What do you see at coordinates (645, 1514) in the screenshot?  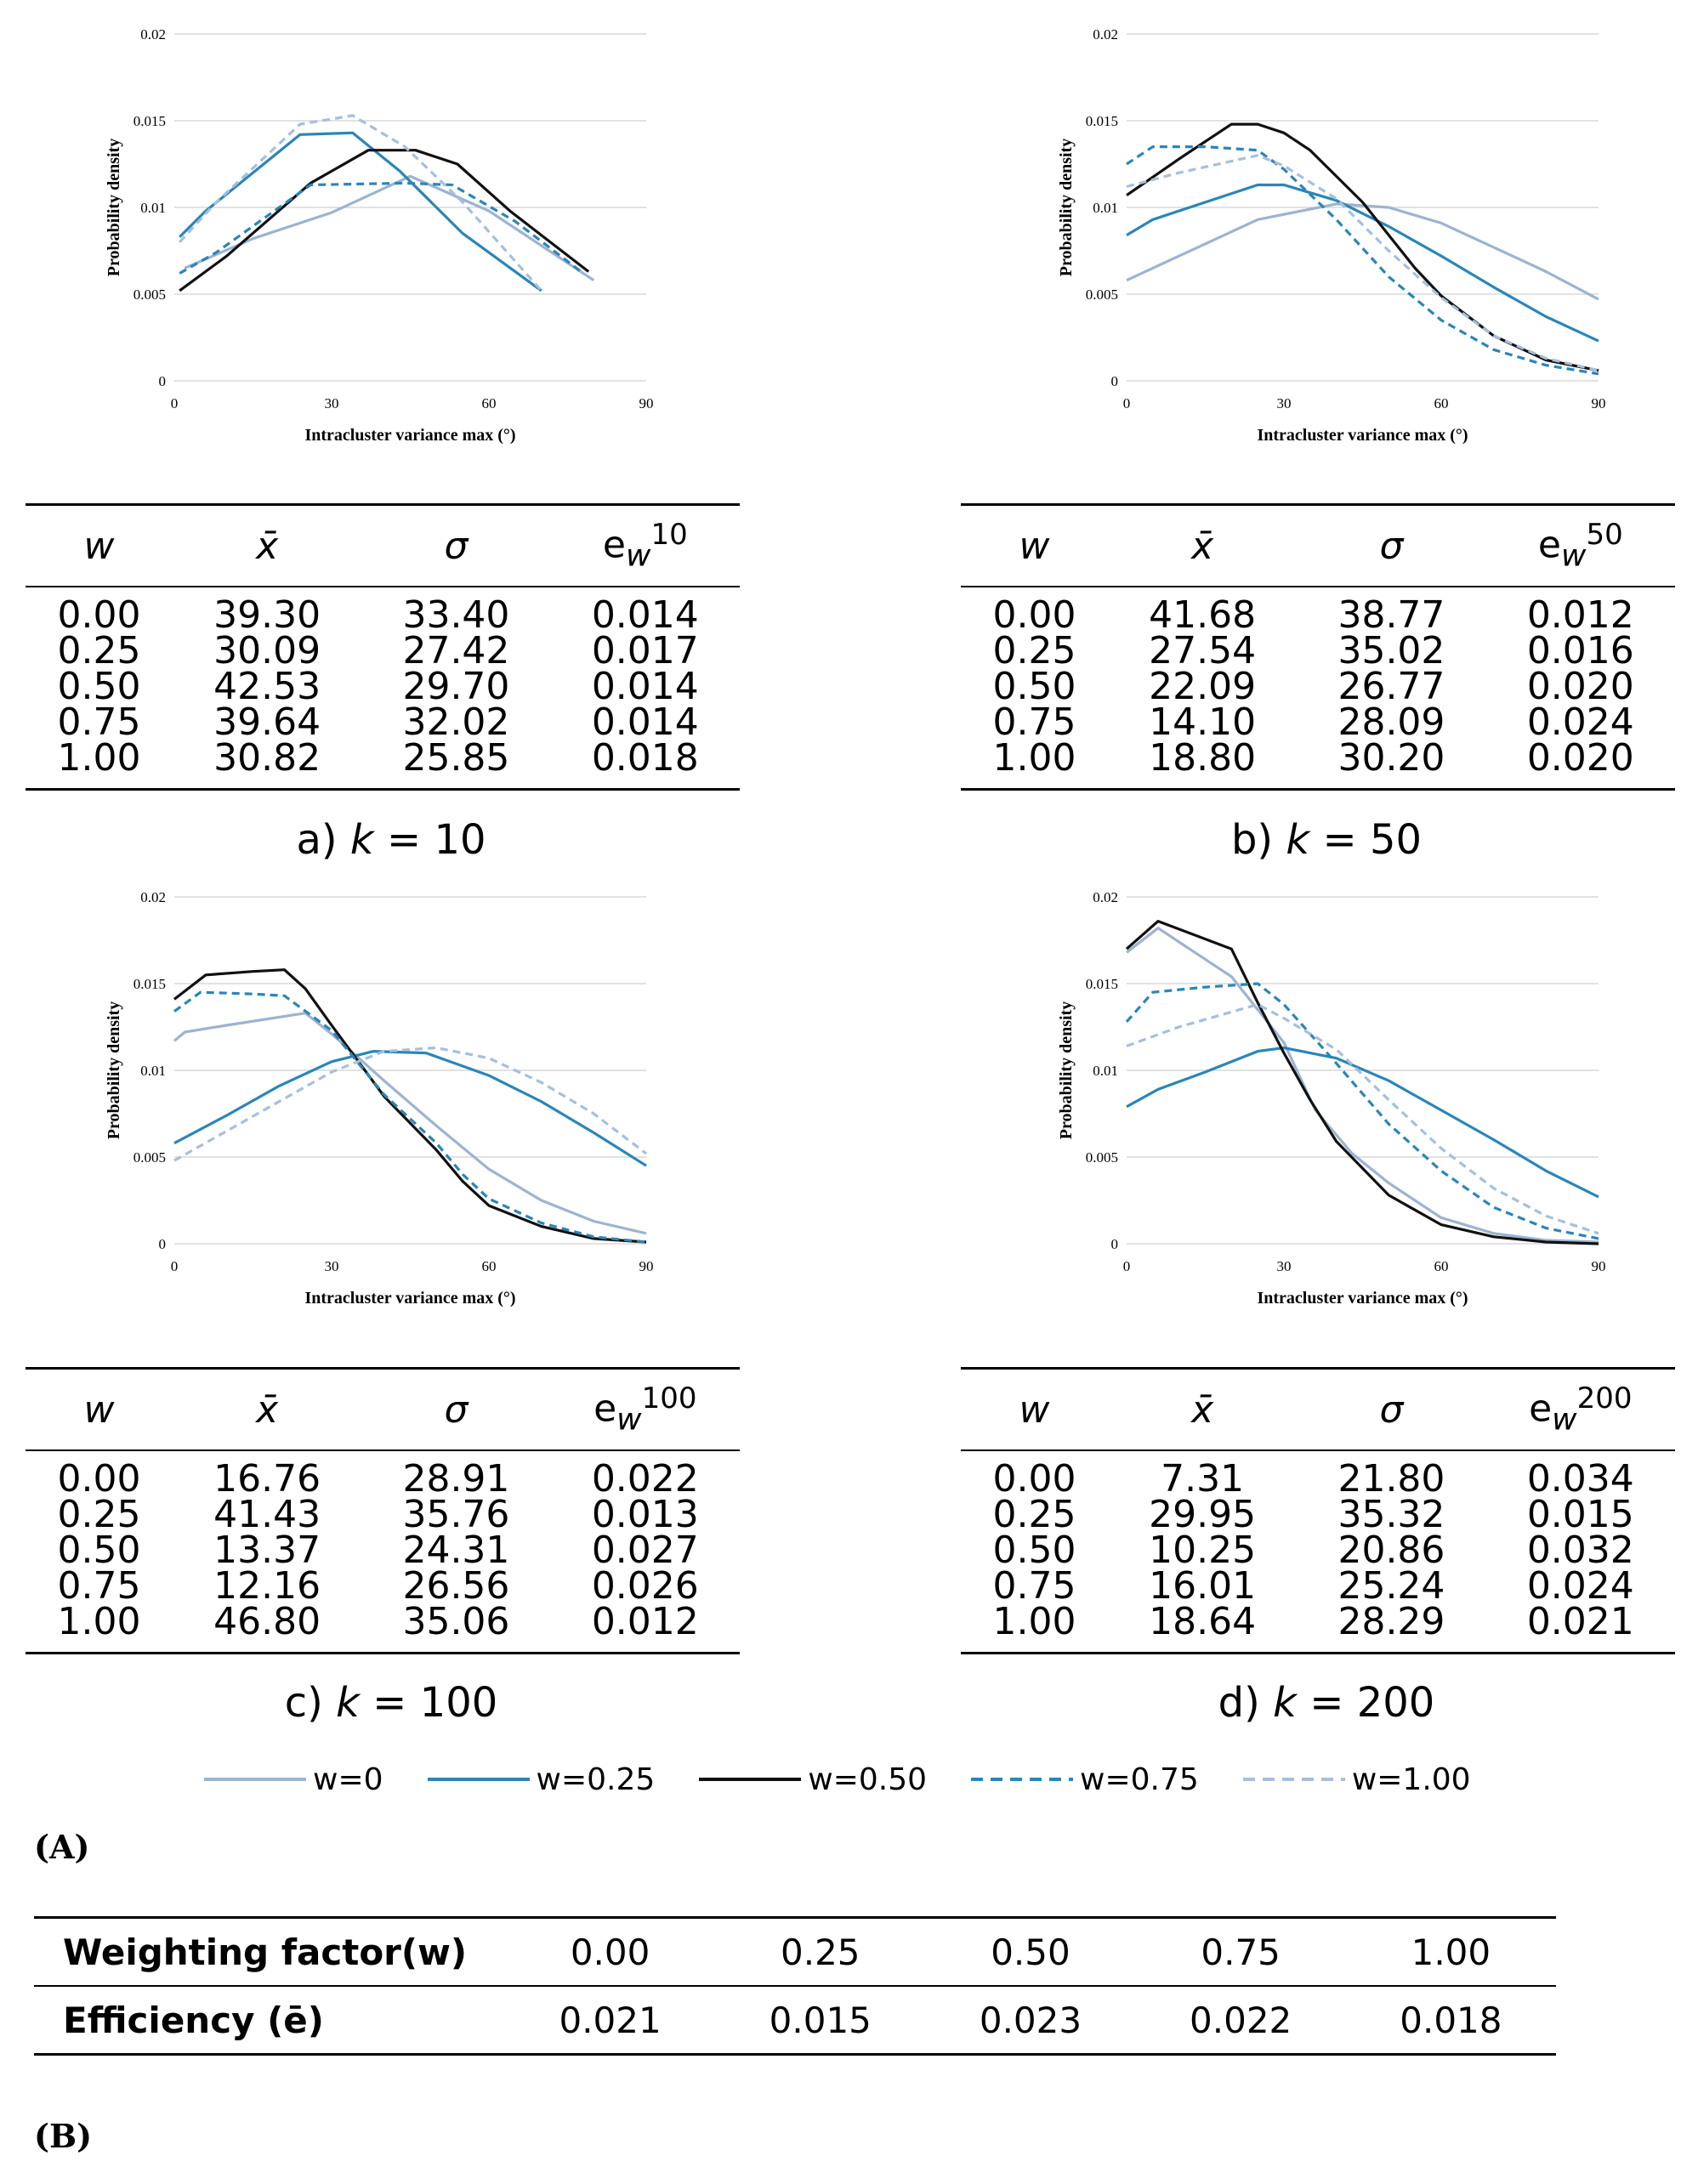 I see `cell-efficiency: 0.013` at bounding box center [645, 1514].